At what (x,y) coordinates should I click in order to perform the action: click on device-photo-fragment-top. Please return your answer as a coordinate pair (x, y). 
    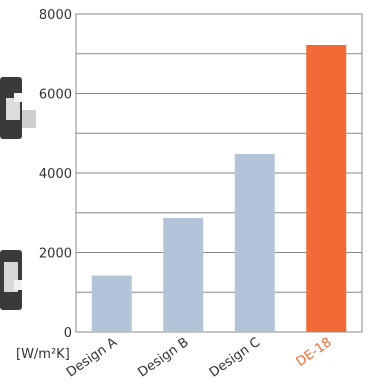
    Looking at the image, I should click on (18, 108).